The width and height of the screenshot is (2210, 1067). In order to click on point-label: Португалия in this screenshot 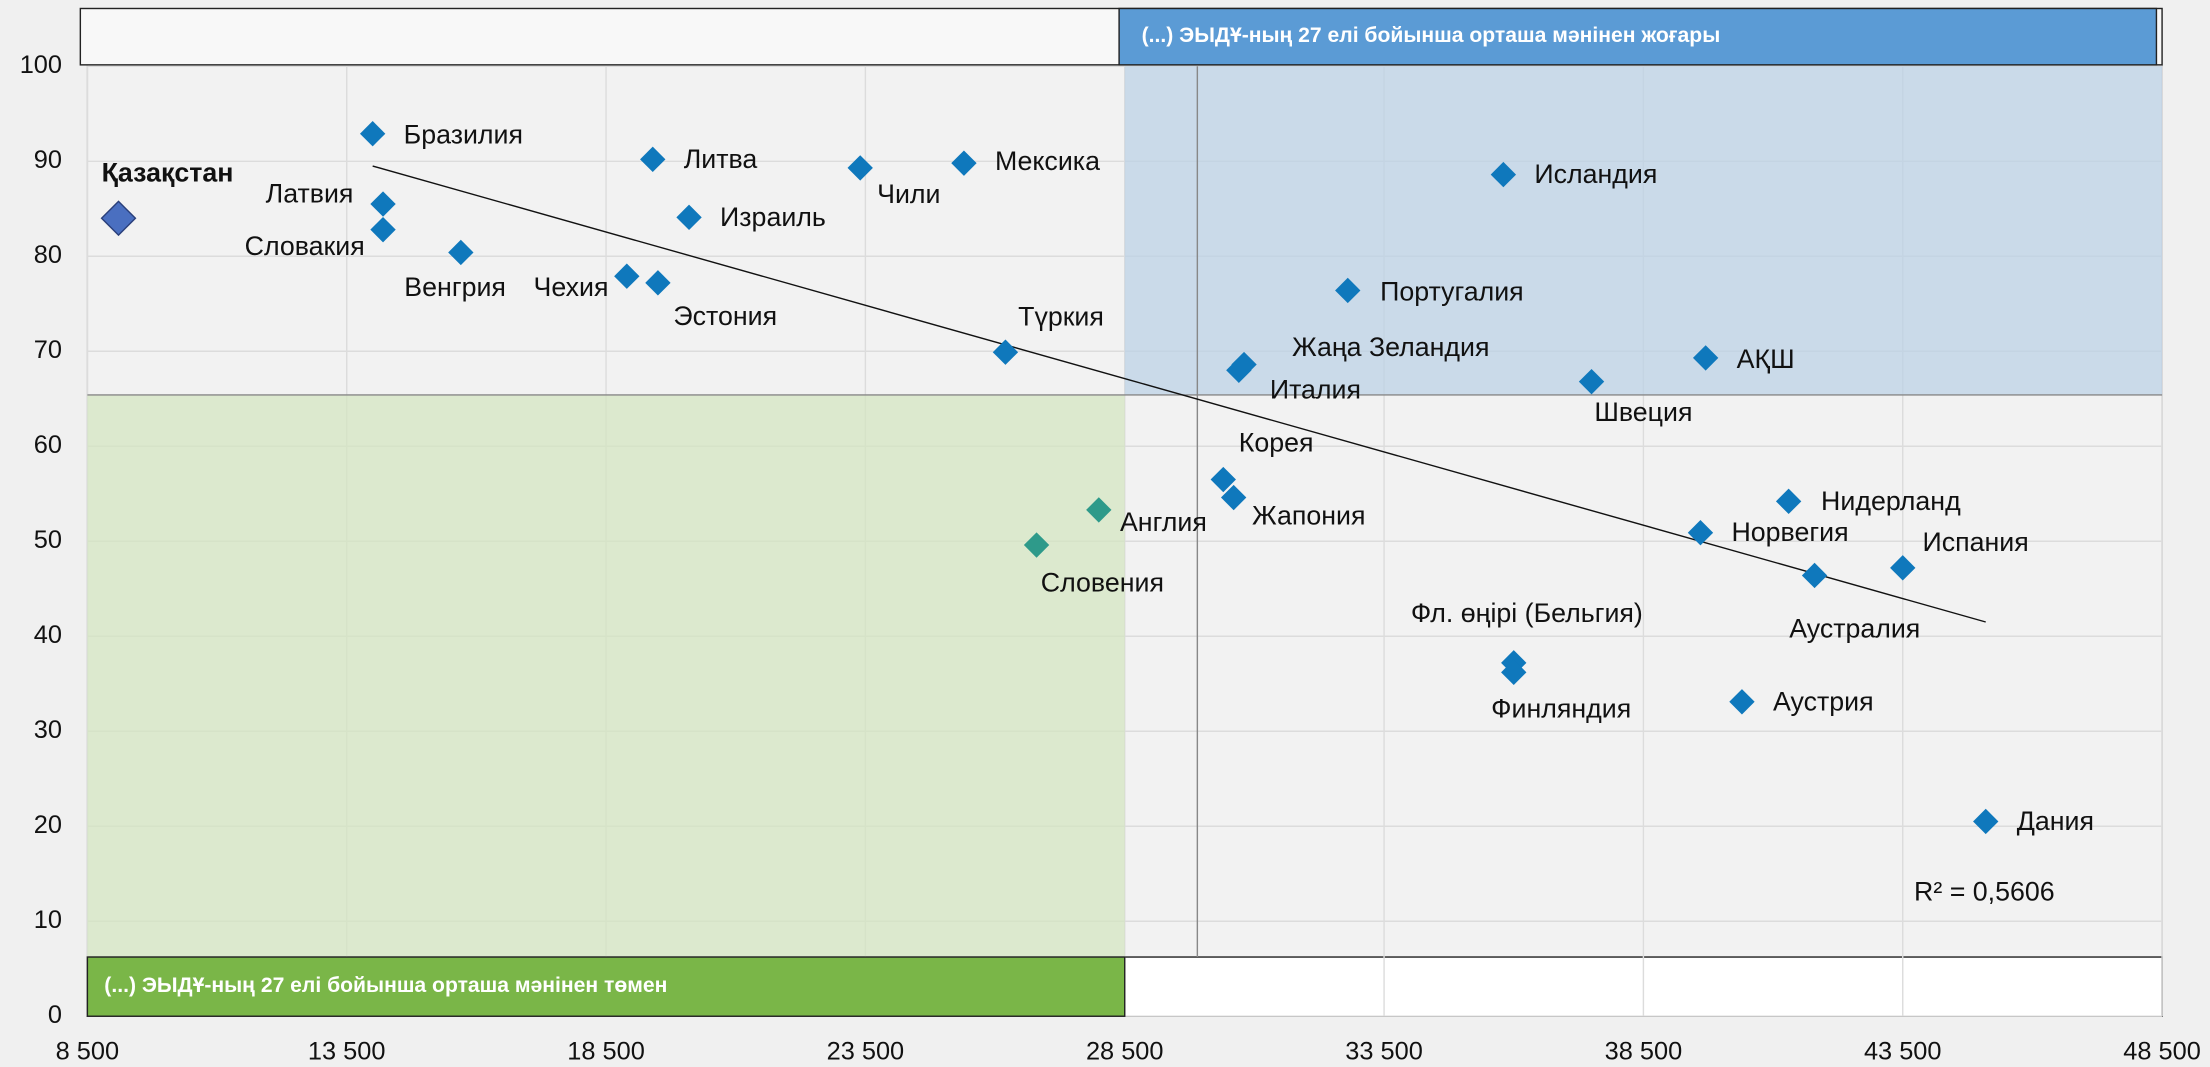, I will do `click(1452, 291)`.